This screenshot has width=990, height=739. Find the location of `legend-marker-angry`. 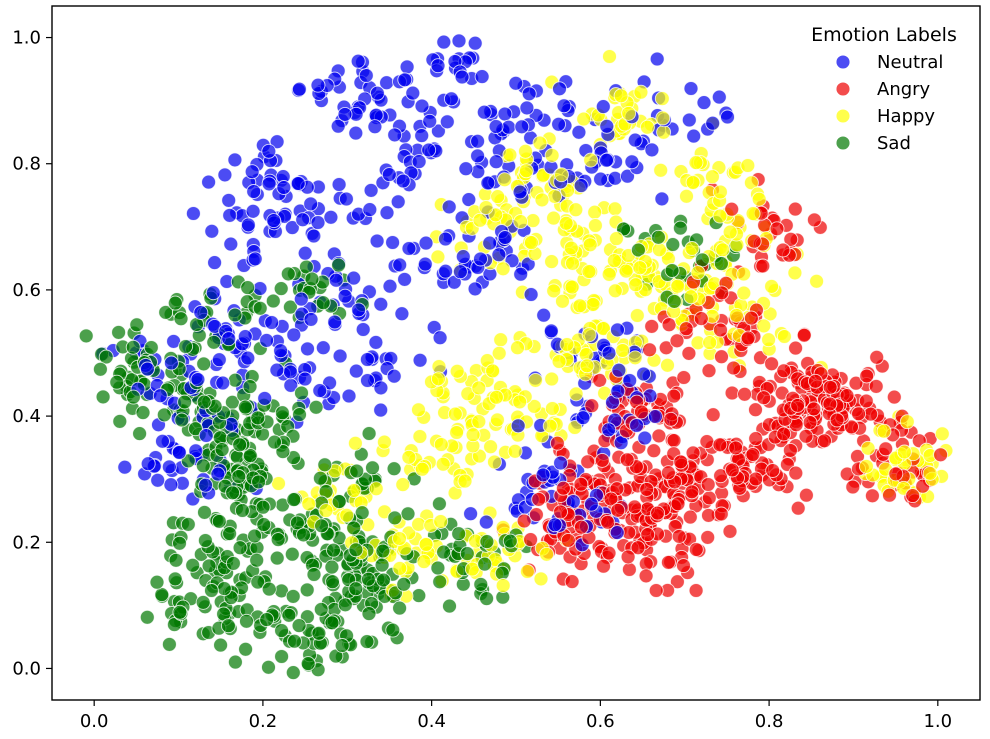

legend-marker-angry is located at coordinates (843, 89).